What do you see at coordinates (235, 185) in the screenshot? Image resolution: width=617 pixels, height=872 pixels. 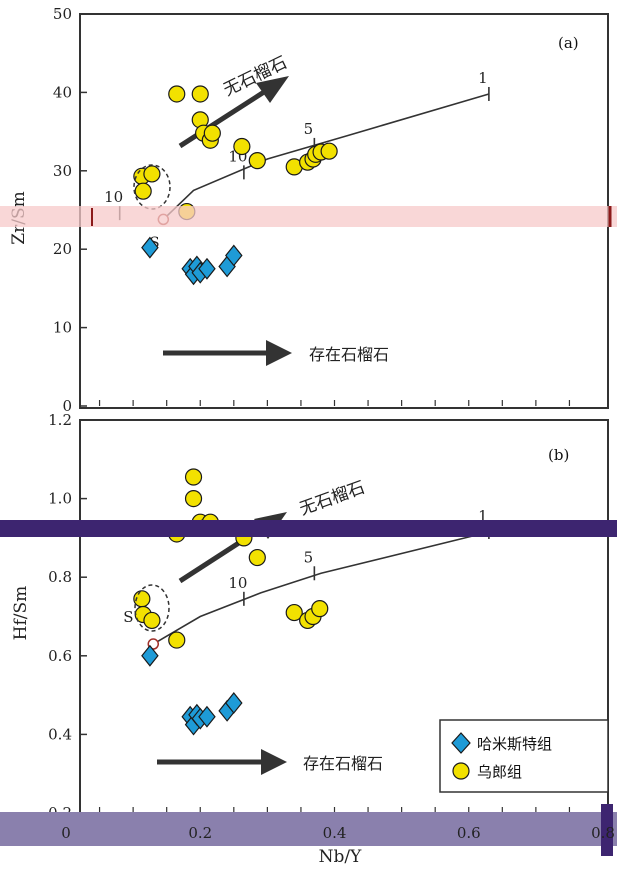 I see `panel-a-points` at bounding box center [235, 185].